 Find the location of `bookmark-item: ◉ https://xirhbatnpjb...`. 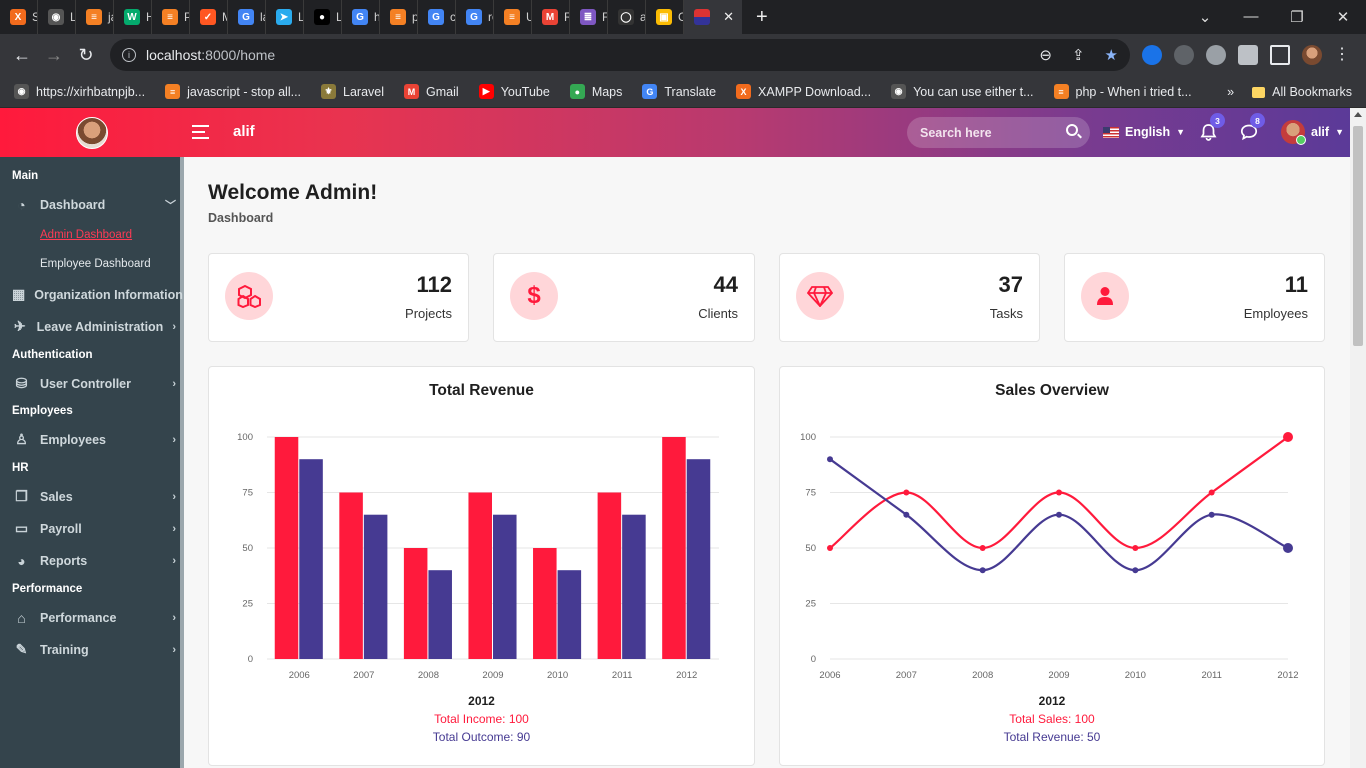

bookmark-item: ◉ https://xirhbatnpjb... is located at coordinates (79, 91).